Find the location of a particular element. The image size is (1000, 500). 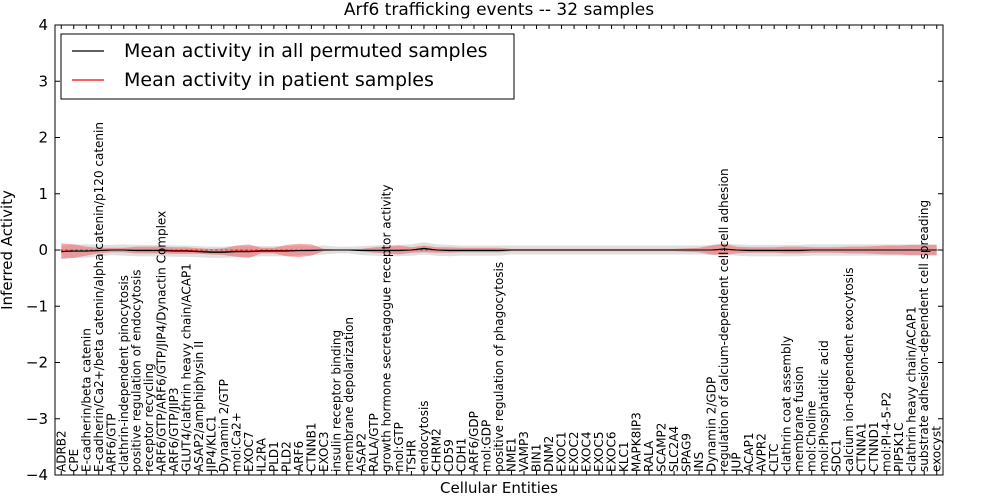

legend-box is located at coordinates (287, 66).